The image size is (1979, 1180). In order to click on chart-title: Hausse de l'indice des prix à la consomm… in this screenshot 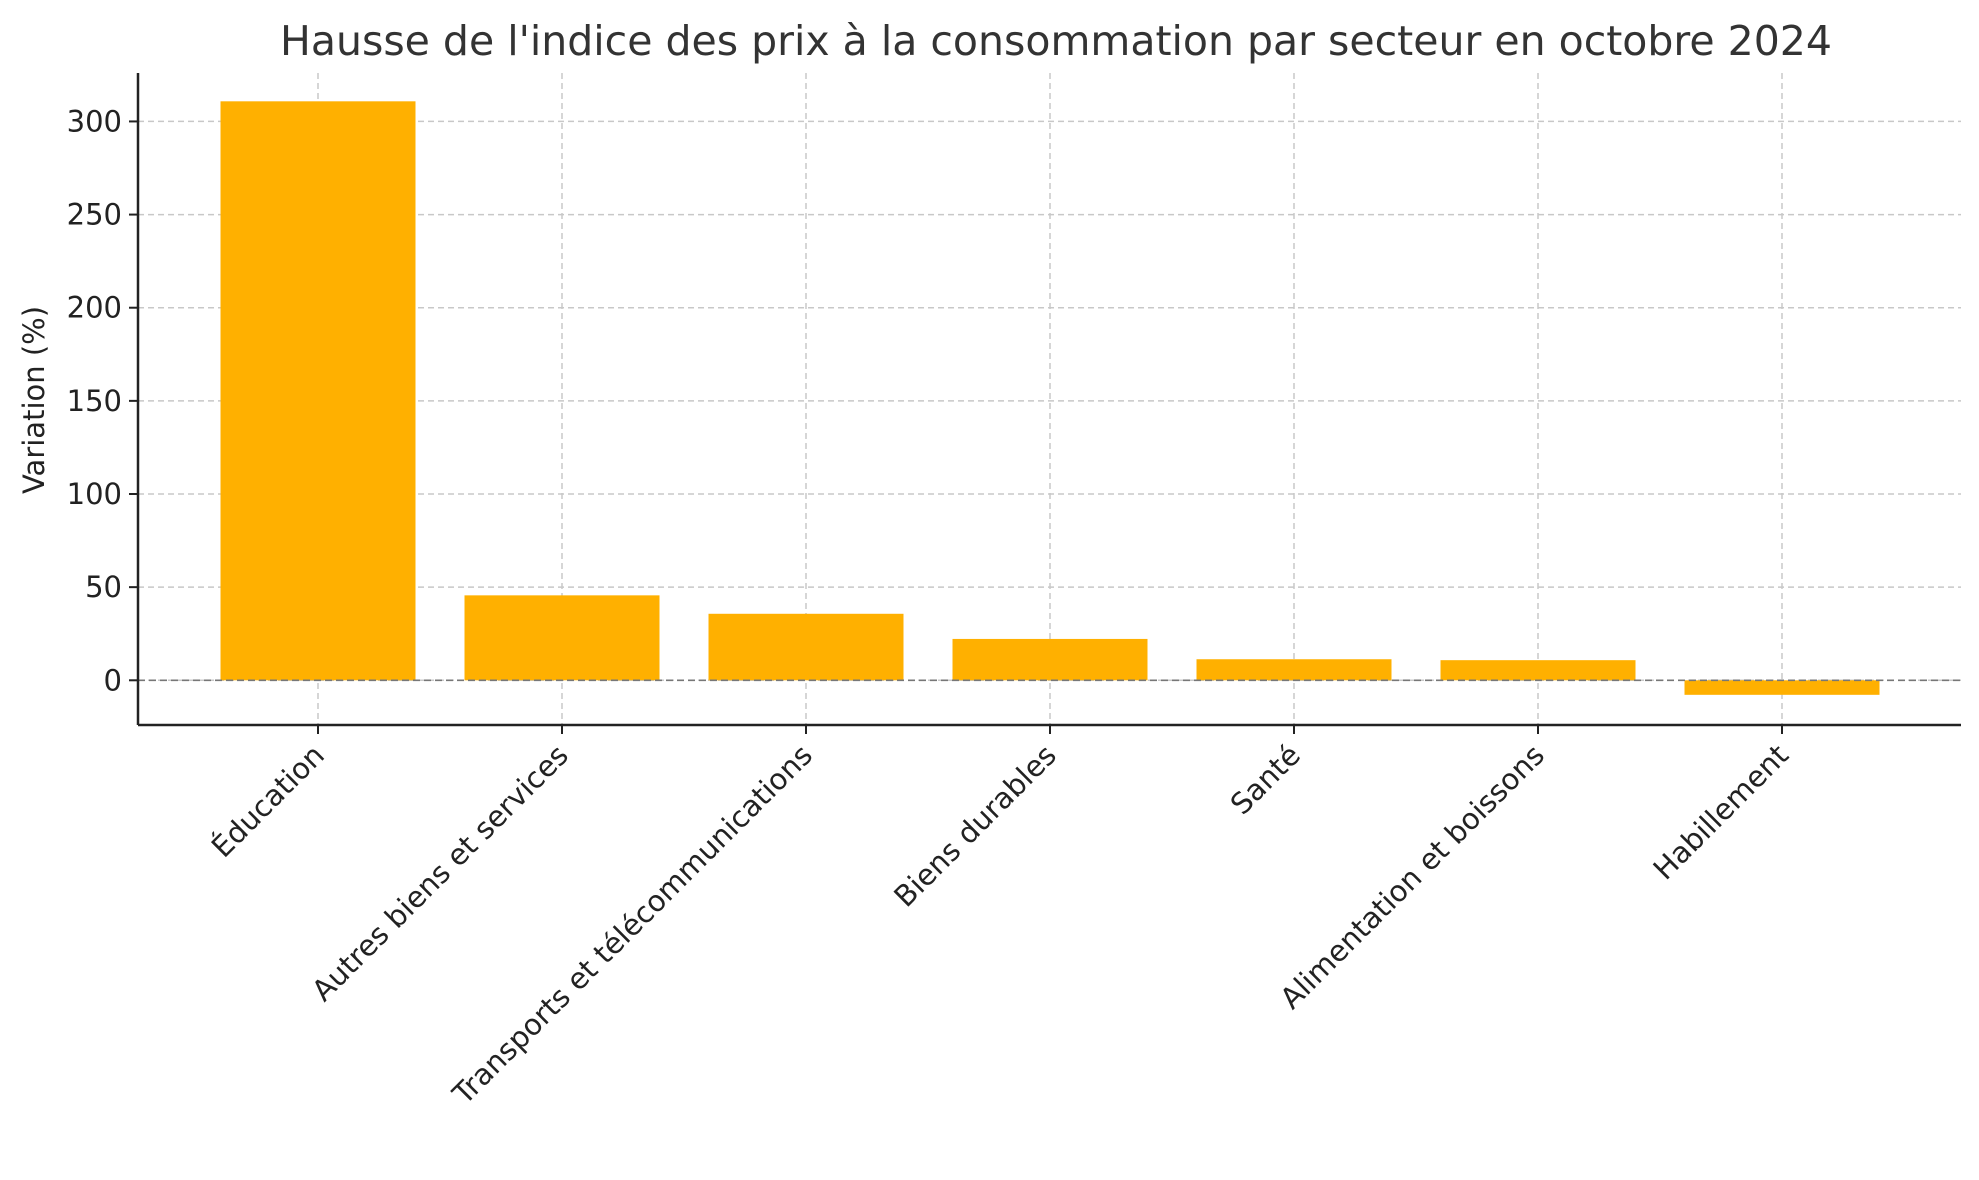, I will do `click(1056, 41)`.